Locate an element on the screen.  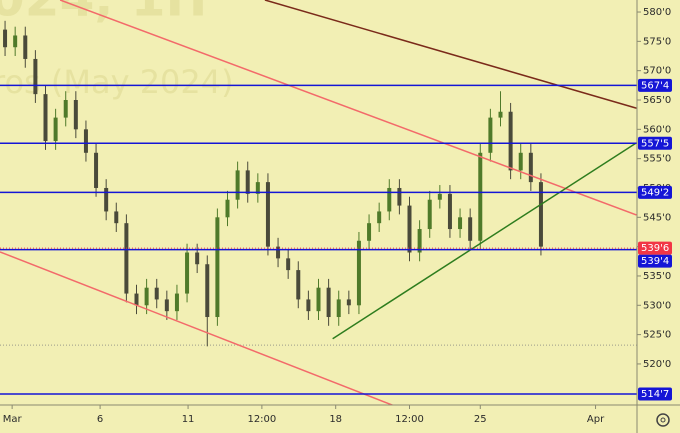
y-tick-label: 545'0 is located at coordinates (657, 217).